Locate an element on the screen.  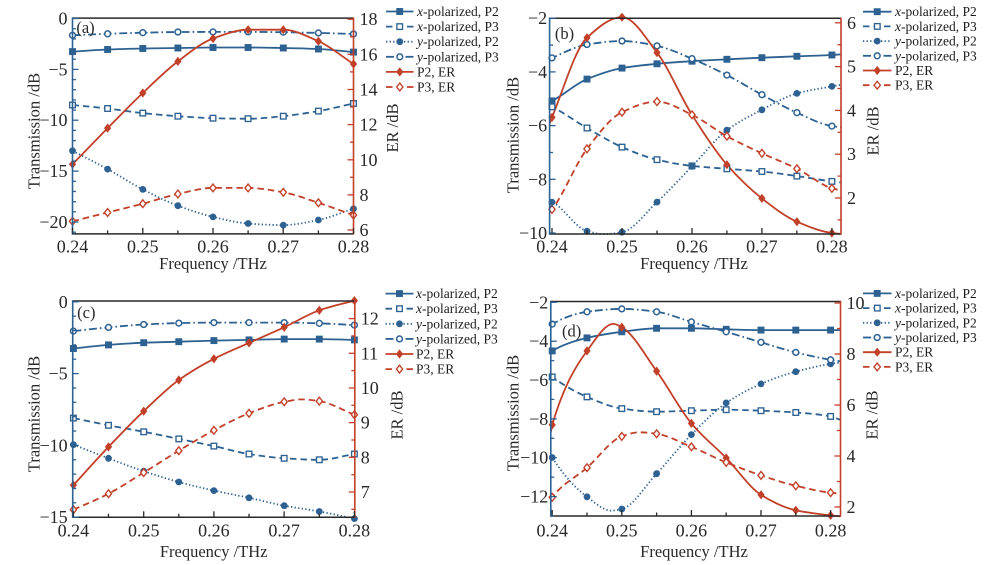
svg-text: −12 is located at coordinates (534, 497).